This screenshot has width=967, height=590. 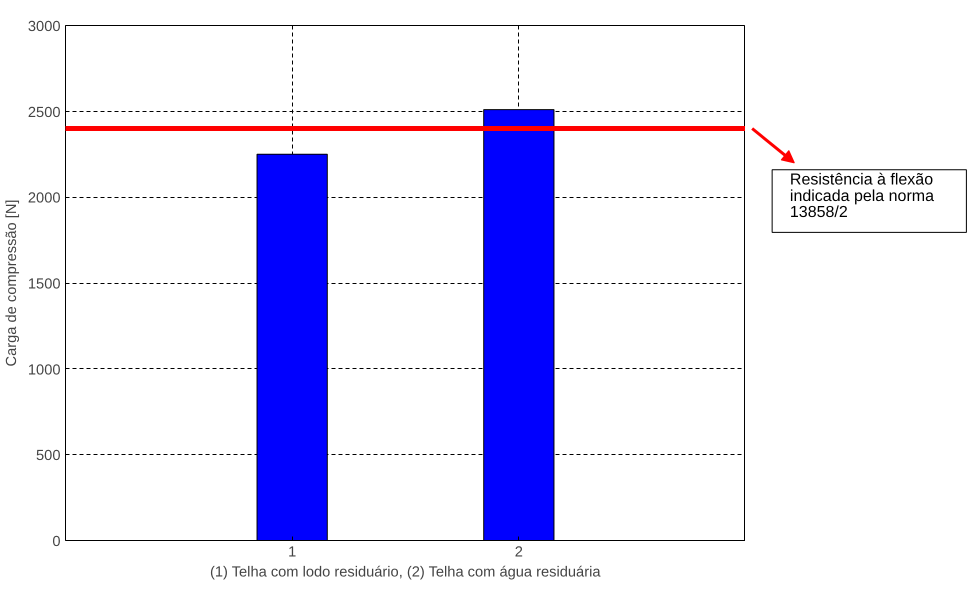 I want to click on y-tick-label: 2500, so click(x=44, y=112).